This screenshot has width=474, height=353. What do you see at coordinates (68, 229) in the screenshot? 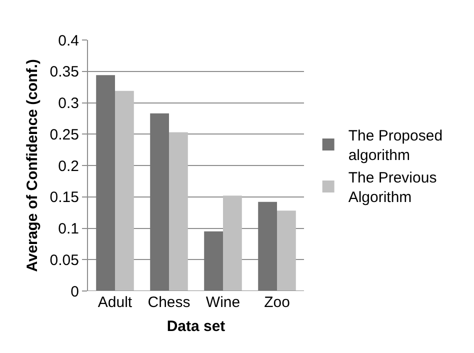
I see `y-tick-label: 0.1` at bounding box center [68, 229].